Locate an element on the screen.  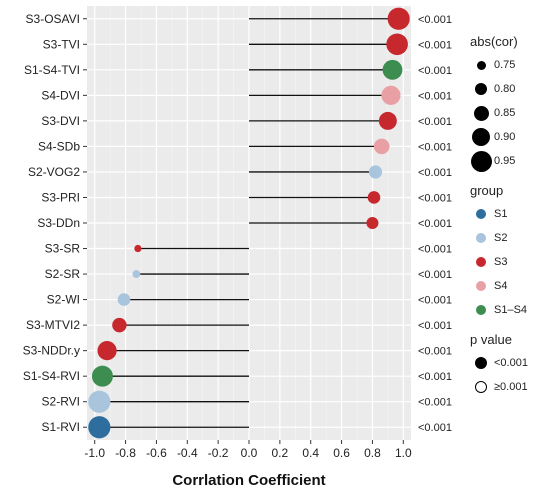
pvalue-legend: p value <0.001 ≥0.001 is located at coordinates (509, 365).